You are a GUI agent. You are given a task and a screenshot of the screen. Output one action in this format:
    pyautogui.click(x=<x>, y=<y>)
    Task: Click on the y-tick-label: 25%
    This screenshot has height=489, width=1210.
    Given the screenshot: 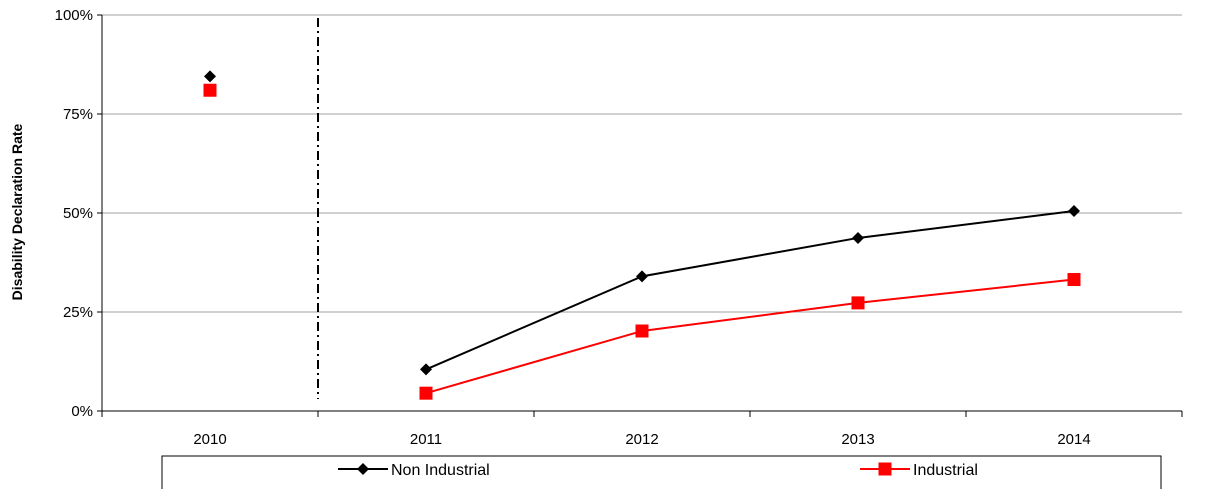 What is the action you would take?
    pyautogui.click(x=78, y=312)
    